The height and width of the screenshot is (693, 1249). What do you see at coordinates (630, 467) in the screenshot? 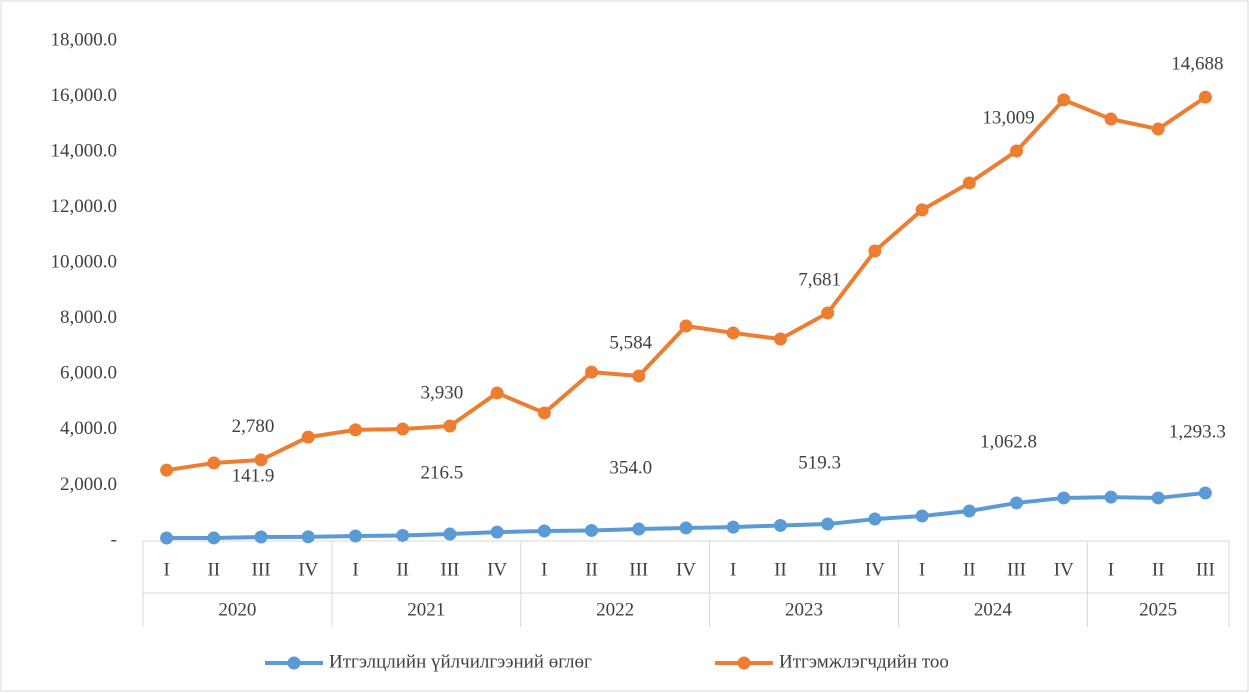
I see `data-label: 354.0` at bounding box center [630, 467].